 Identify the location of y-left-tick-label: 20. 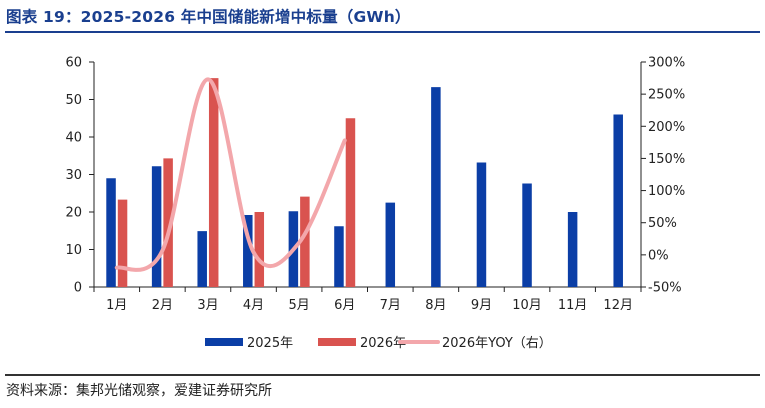
(73, 213).